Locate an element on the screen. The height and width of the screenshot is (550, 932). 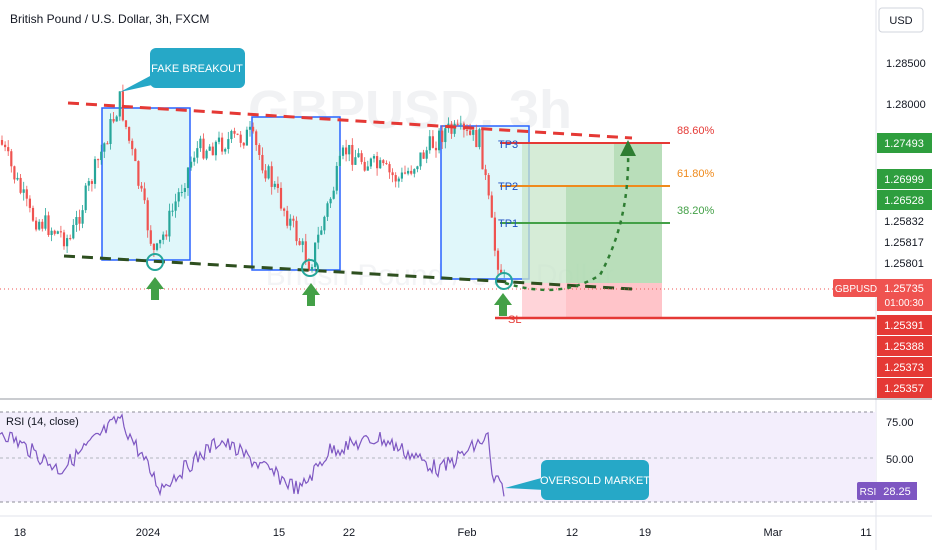
time-label: 15 is located at coordinates (279, 533).